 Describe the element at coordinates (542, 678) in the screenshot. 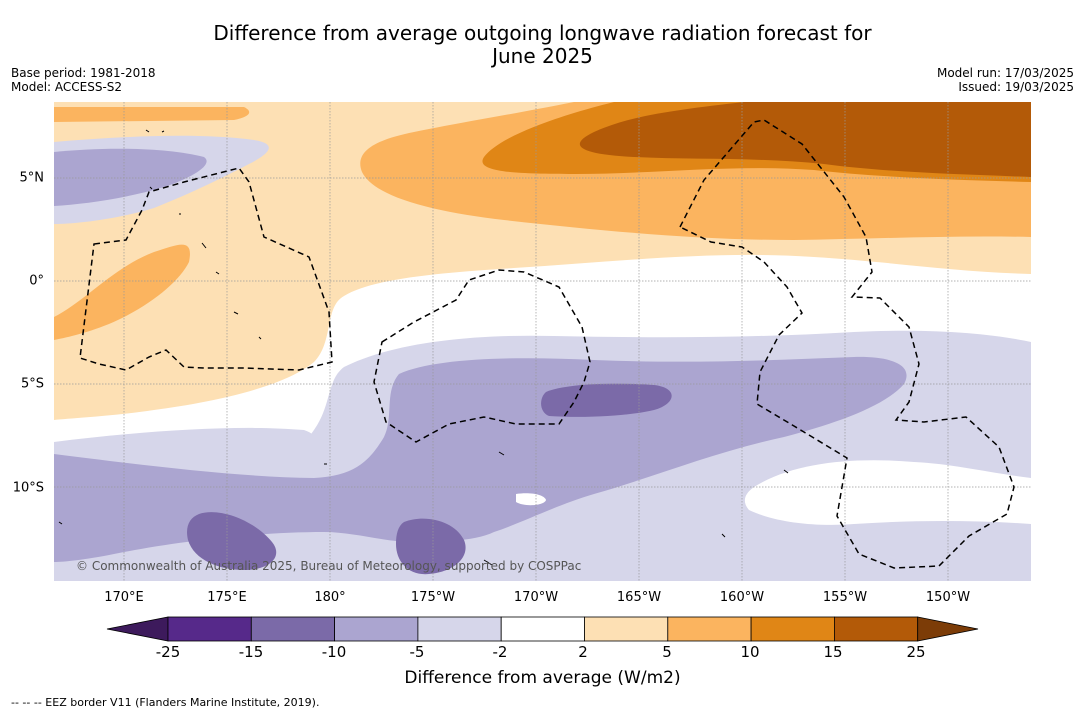

I see `colorbar-title: Difference from average (W/m2)` at that location.